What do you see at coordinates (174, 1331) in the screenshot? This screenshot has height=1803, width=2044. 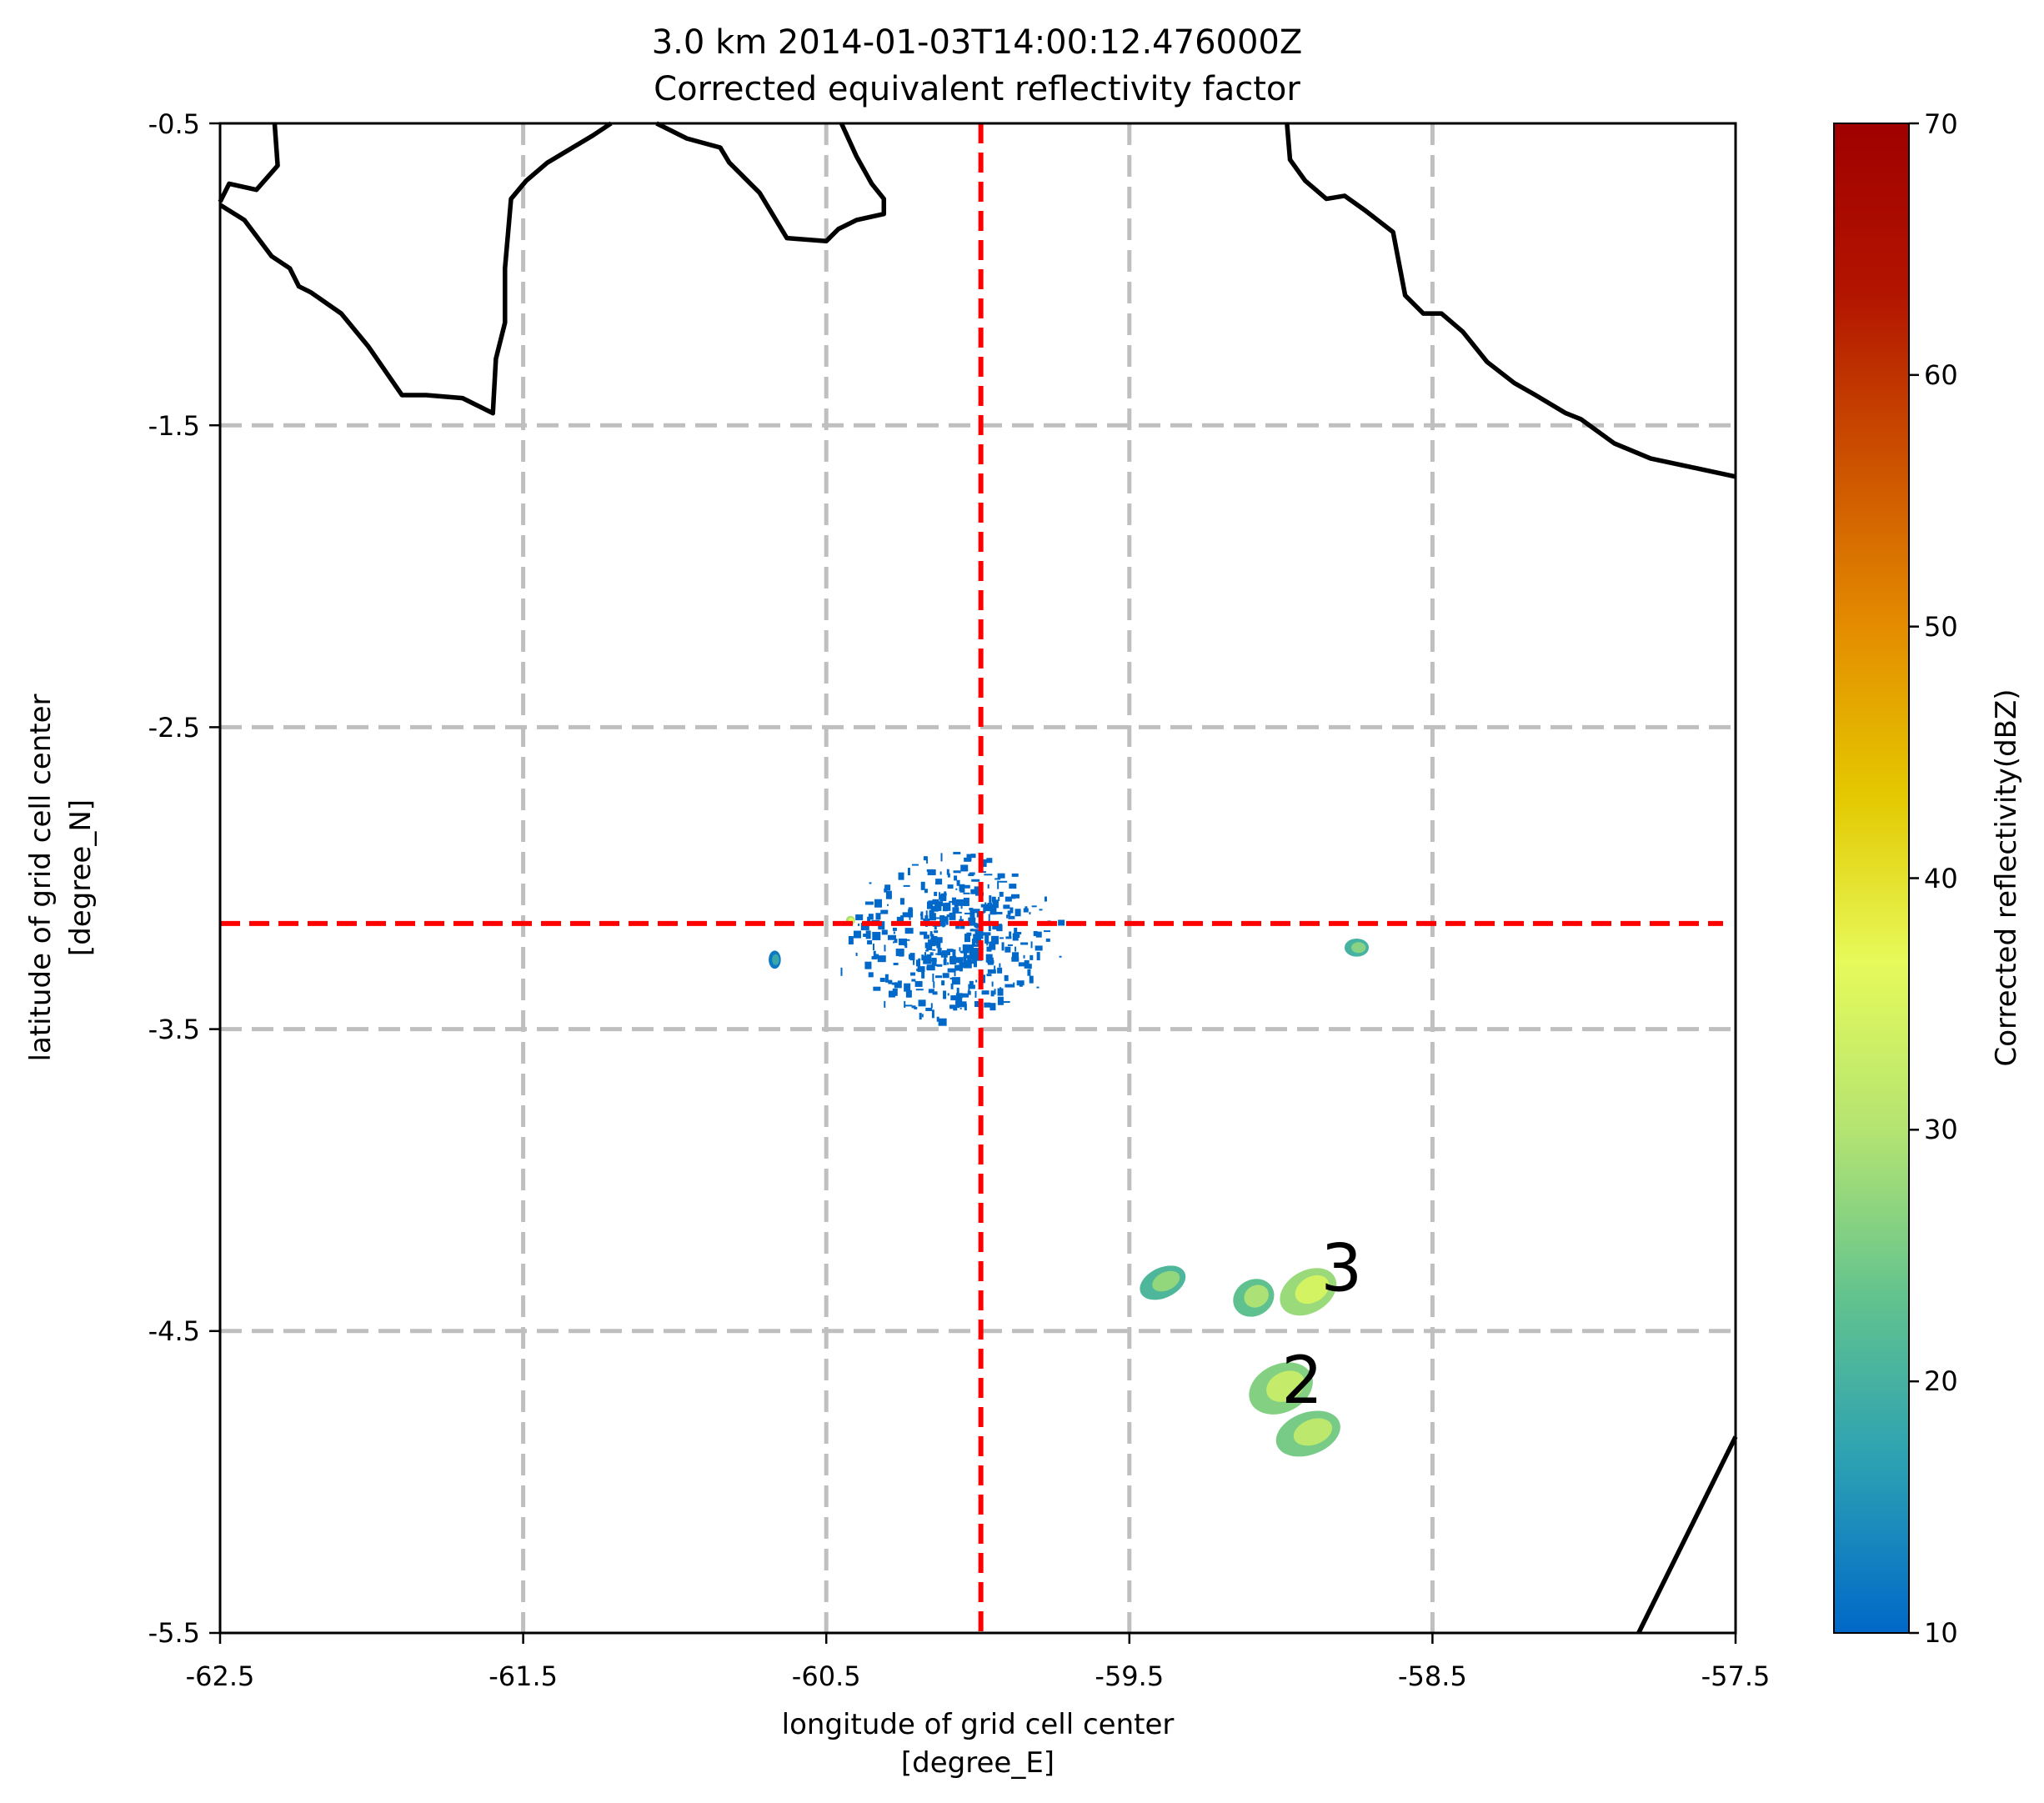 I see `y-tick-label: -4.5` at bounding box center [174, 1331].